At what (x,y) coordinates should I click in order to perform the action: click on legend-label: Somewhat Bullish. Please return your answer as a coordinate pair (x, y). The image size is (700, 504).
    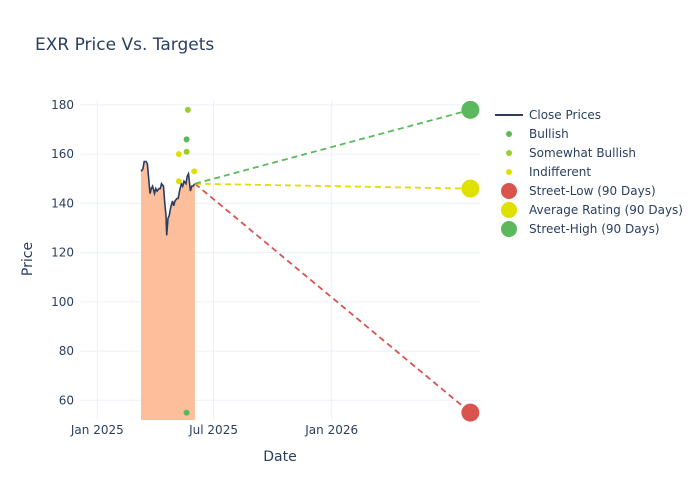
    Looking at the image, I should click on (582, 153).